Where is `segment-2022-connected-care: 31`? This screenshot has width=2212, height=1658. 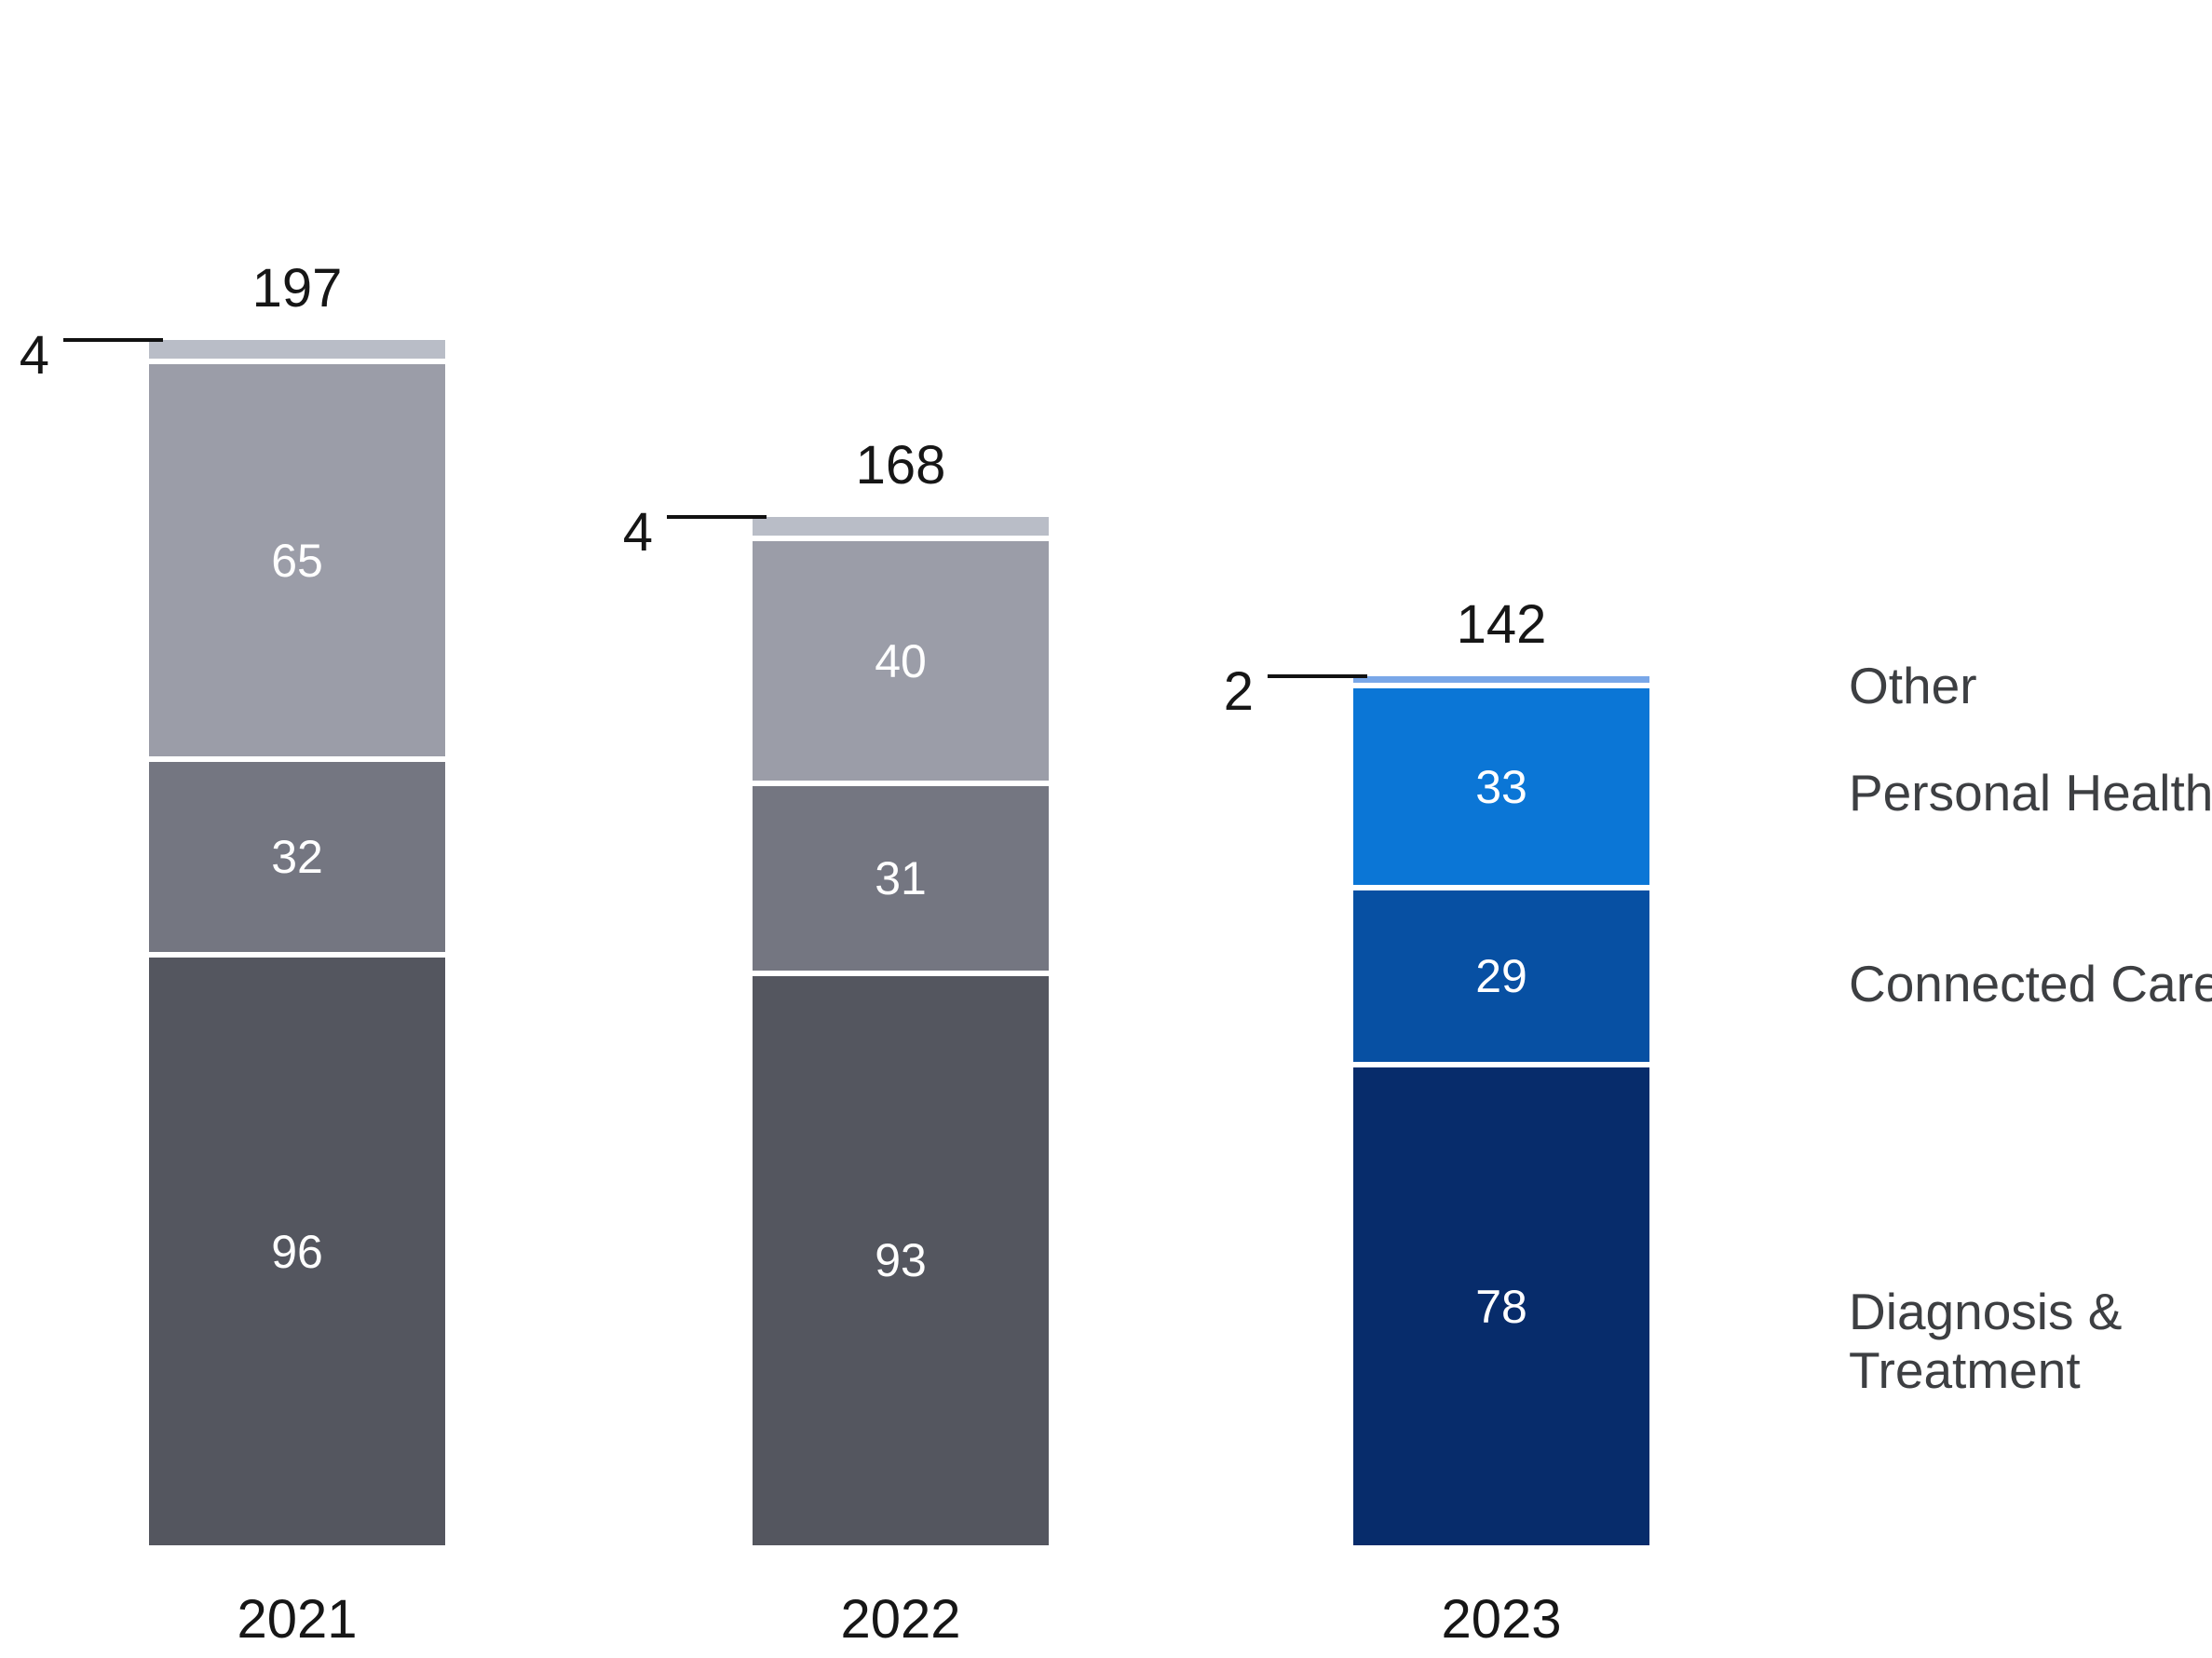
segment-2022-connected-care: 31 is located at coordinates (901, 881).